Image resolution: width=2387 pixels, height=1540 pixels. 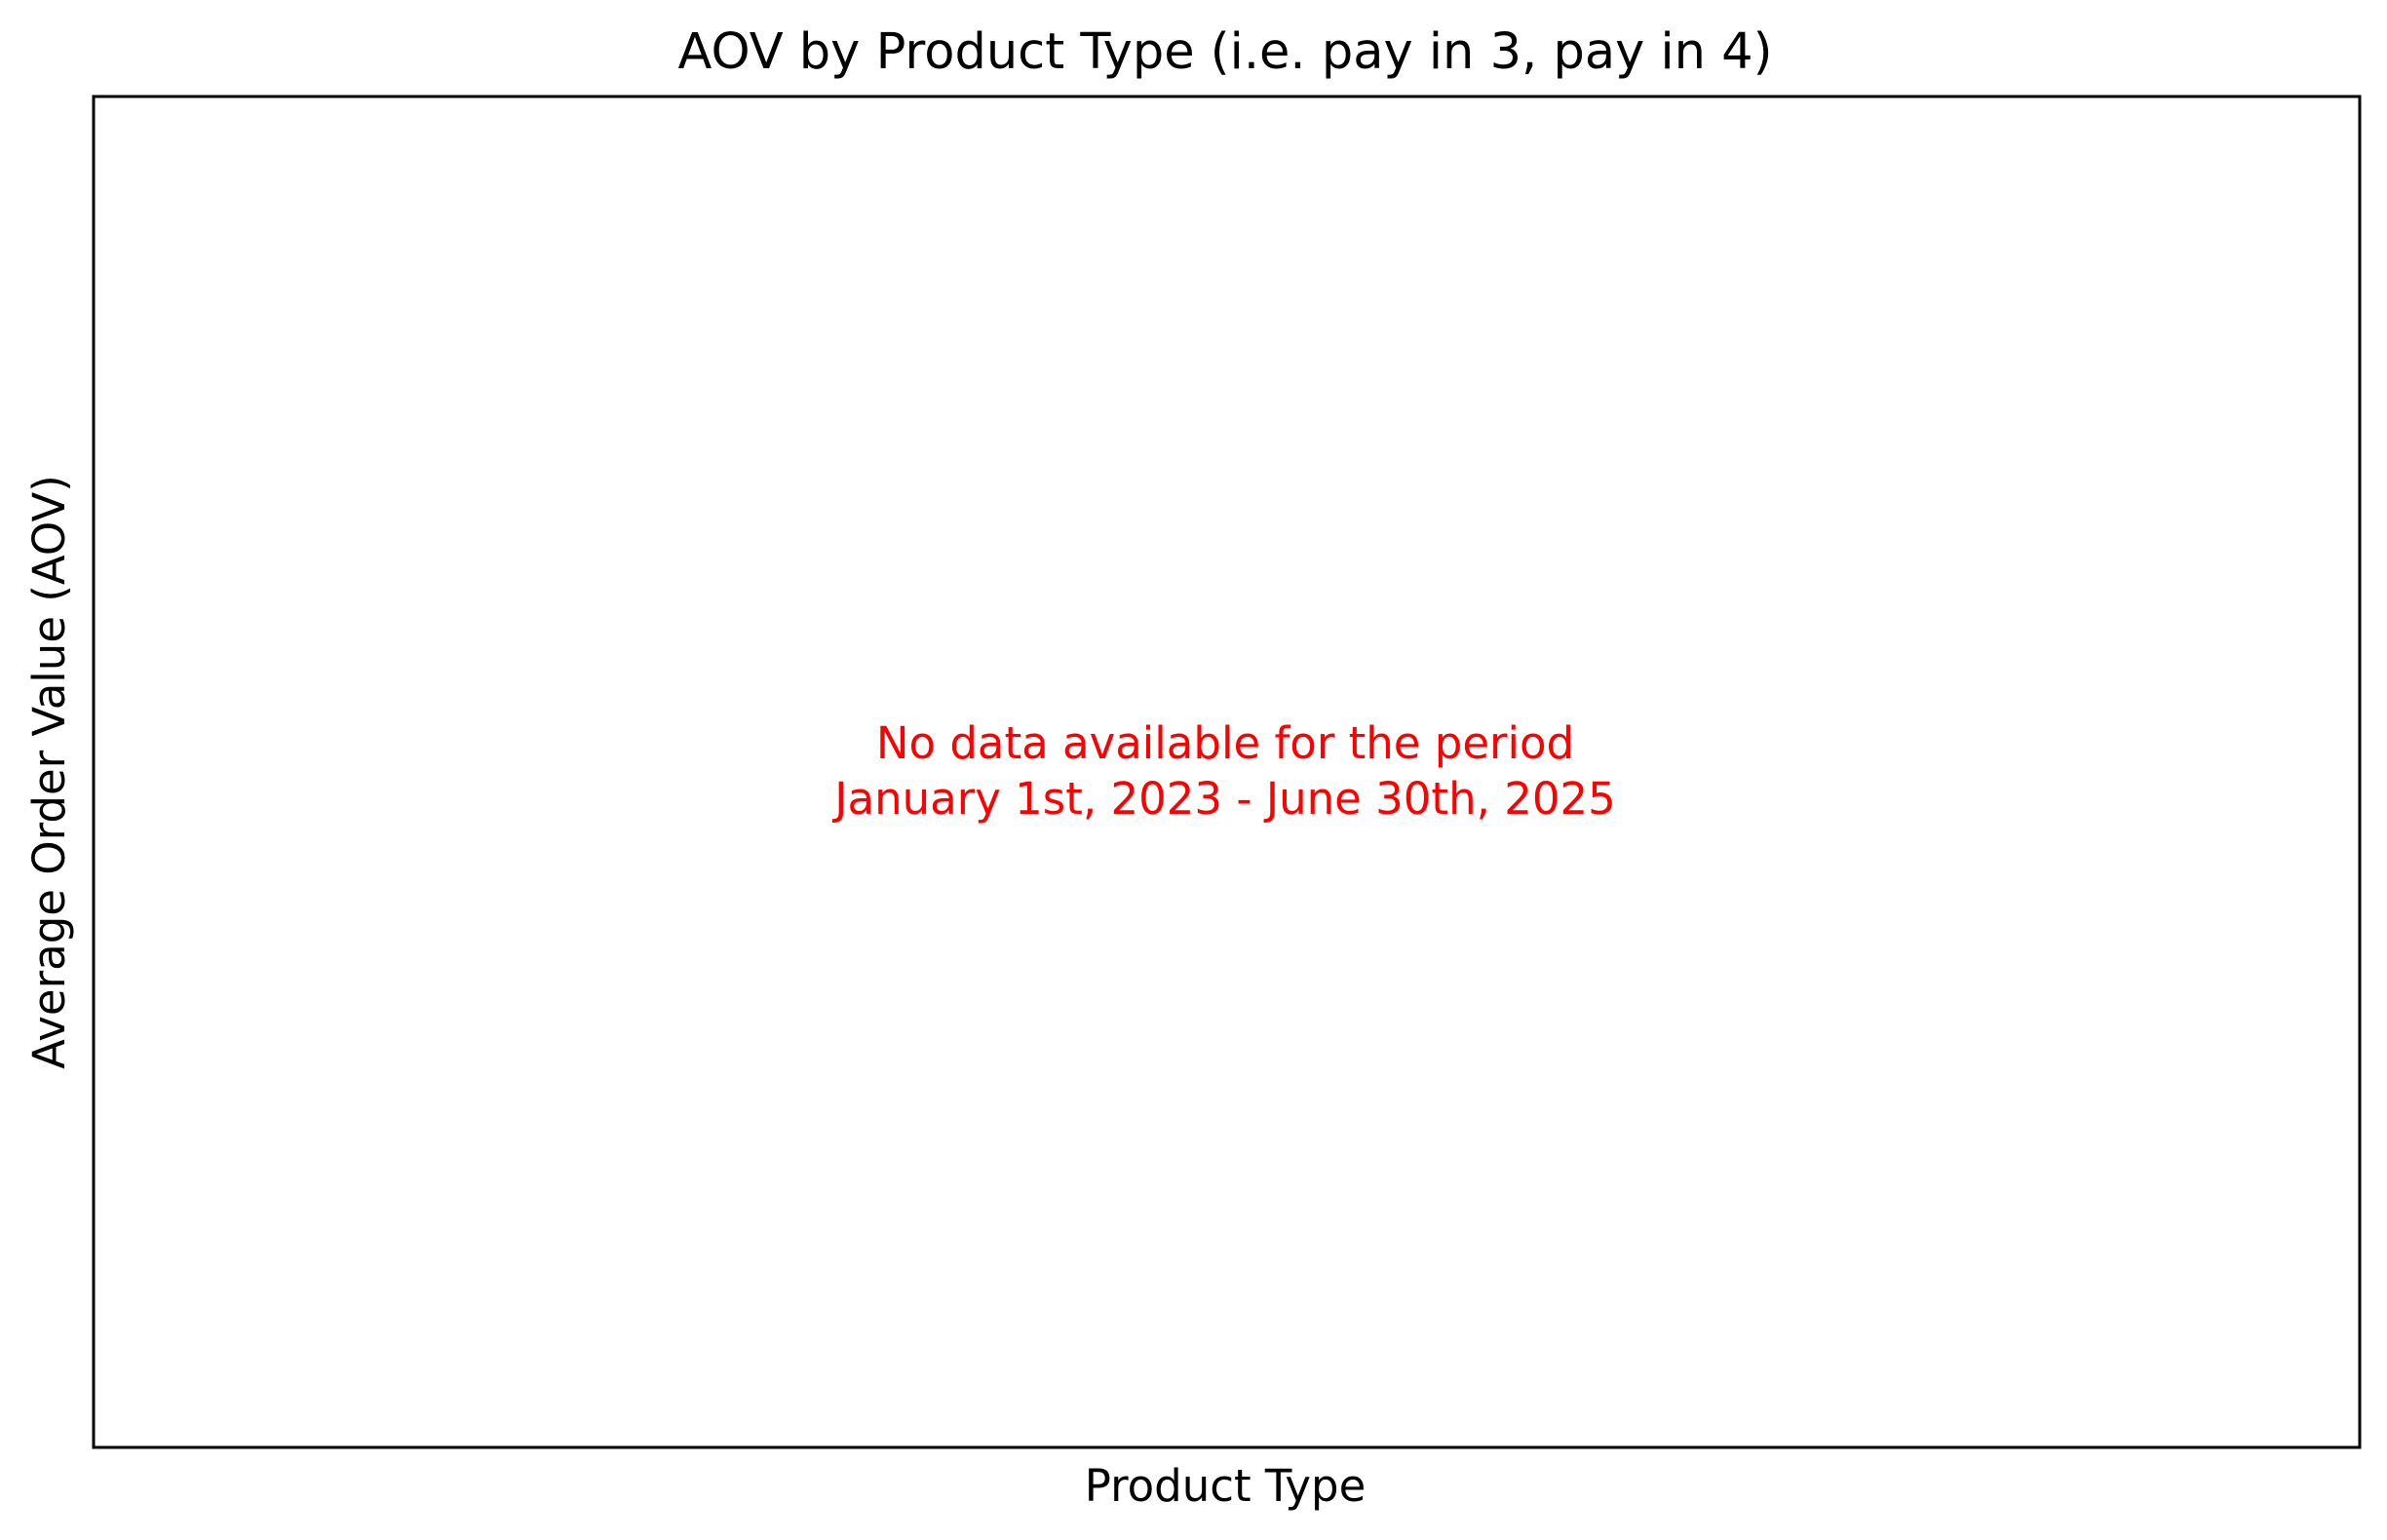 I want to click on x-axis-label: Product Type, so click(x=1226, y=1486).